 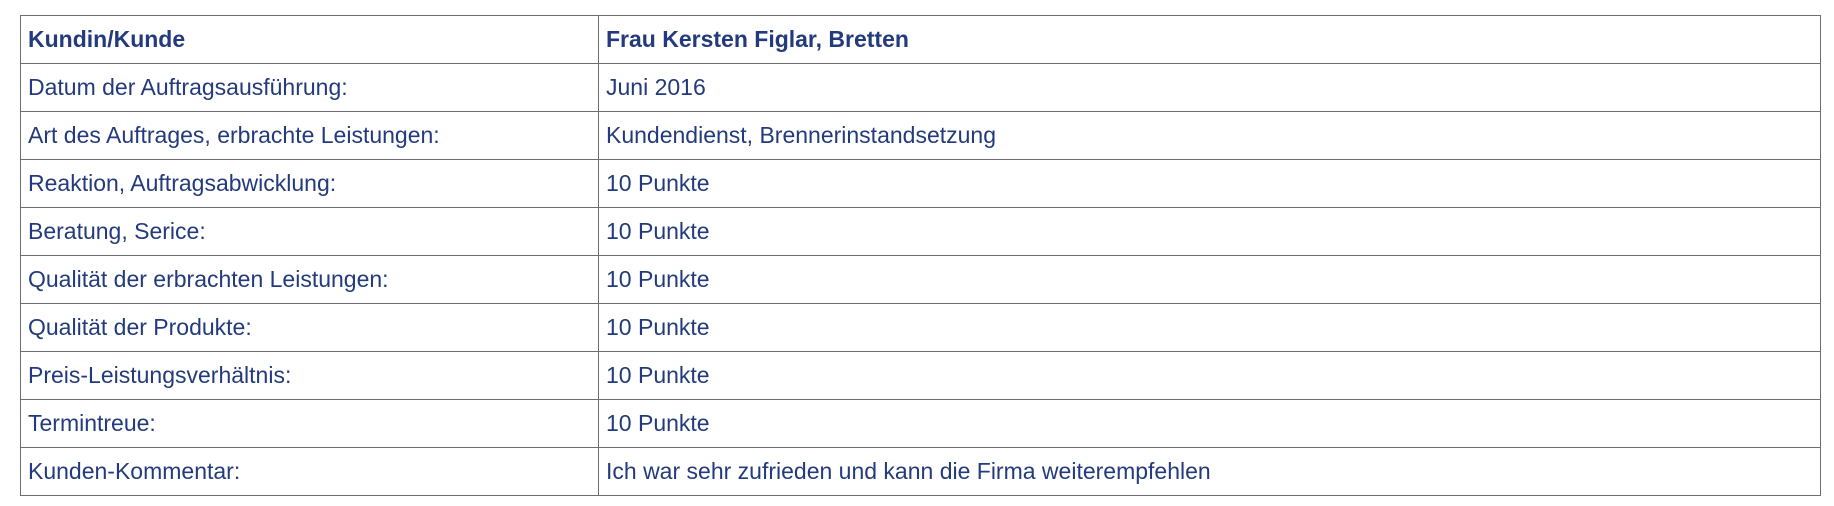 What do you see at coordinates (309, 375) in the screenshot?
I see `row-label: Preis-Leistungsverhältnis:` at bounding box center [309, 375].